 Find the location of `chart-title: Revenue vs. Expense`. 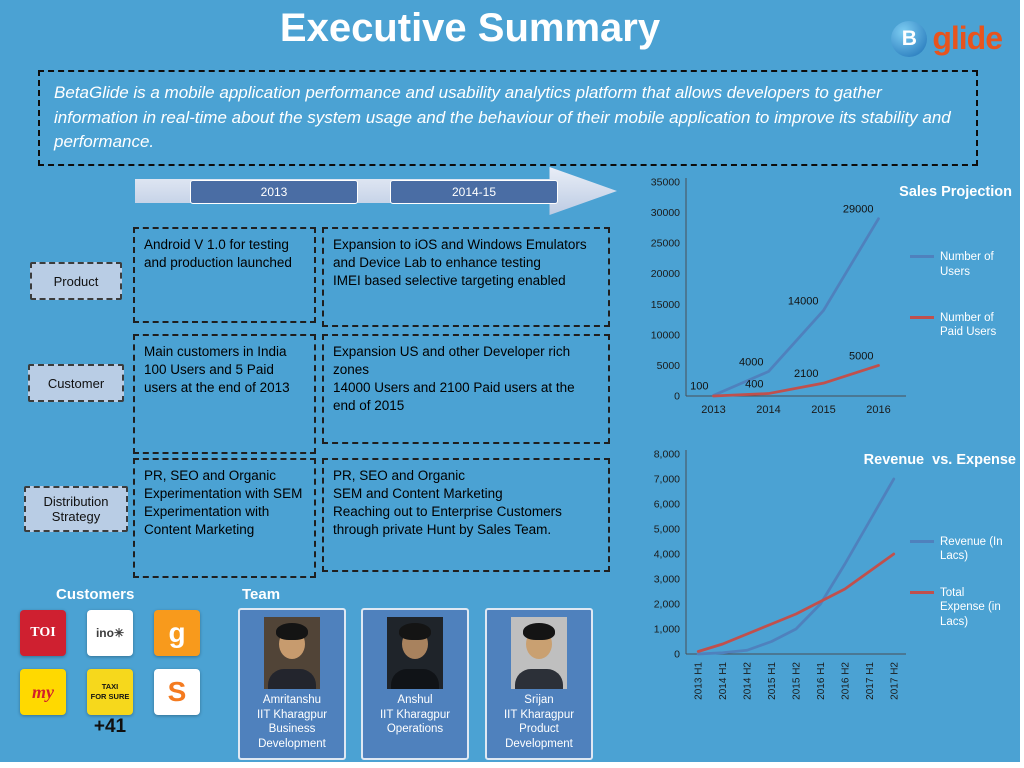

chart-title: Revenue vs. Expense is located at coordinates (939, 460).